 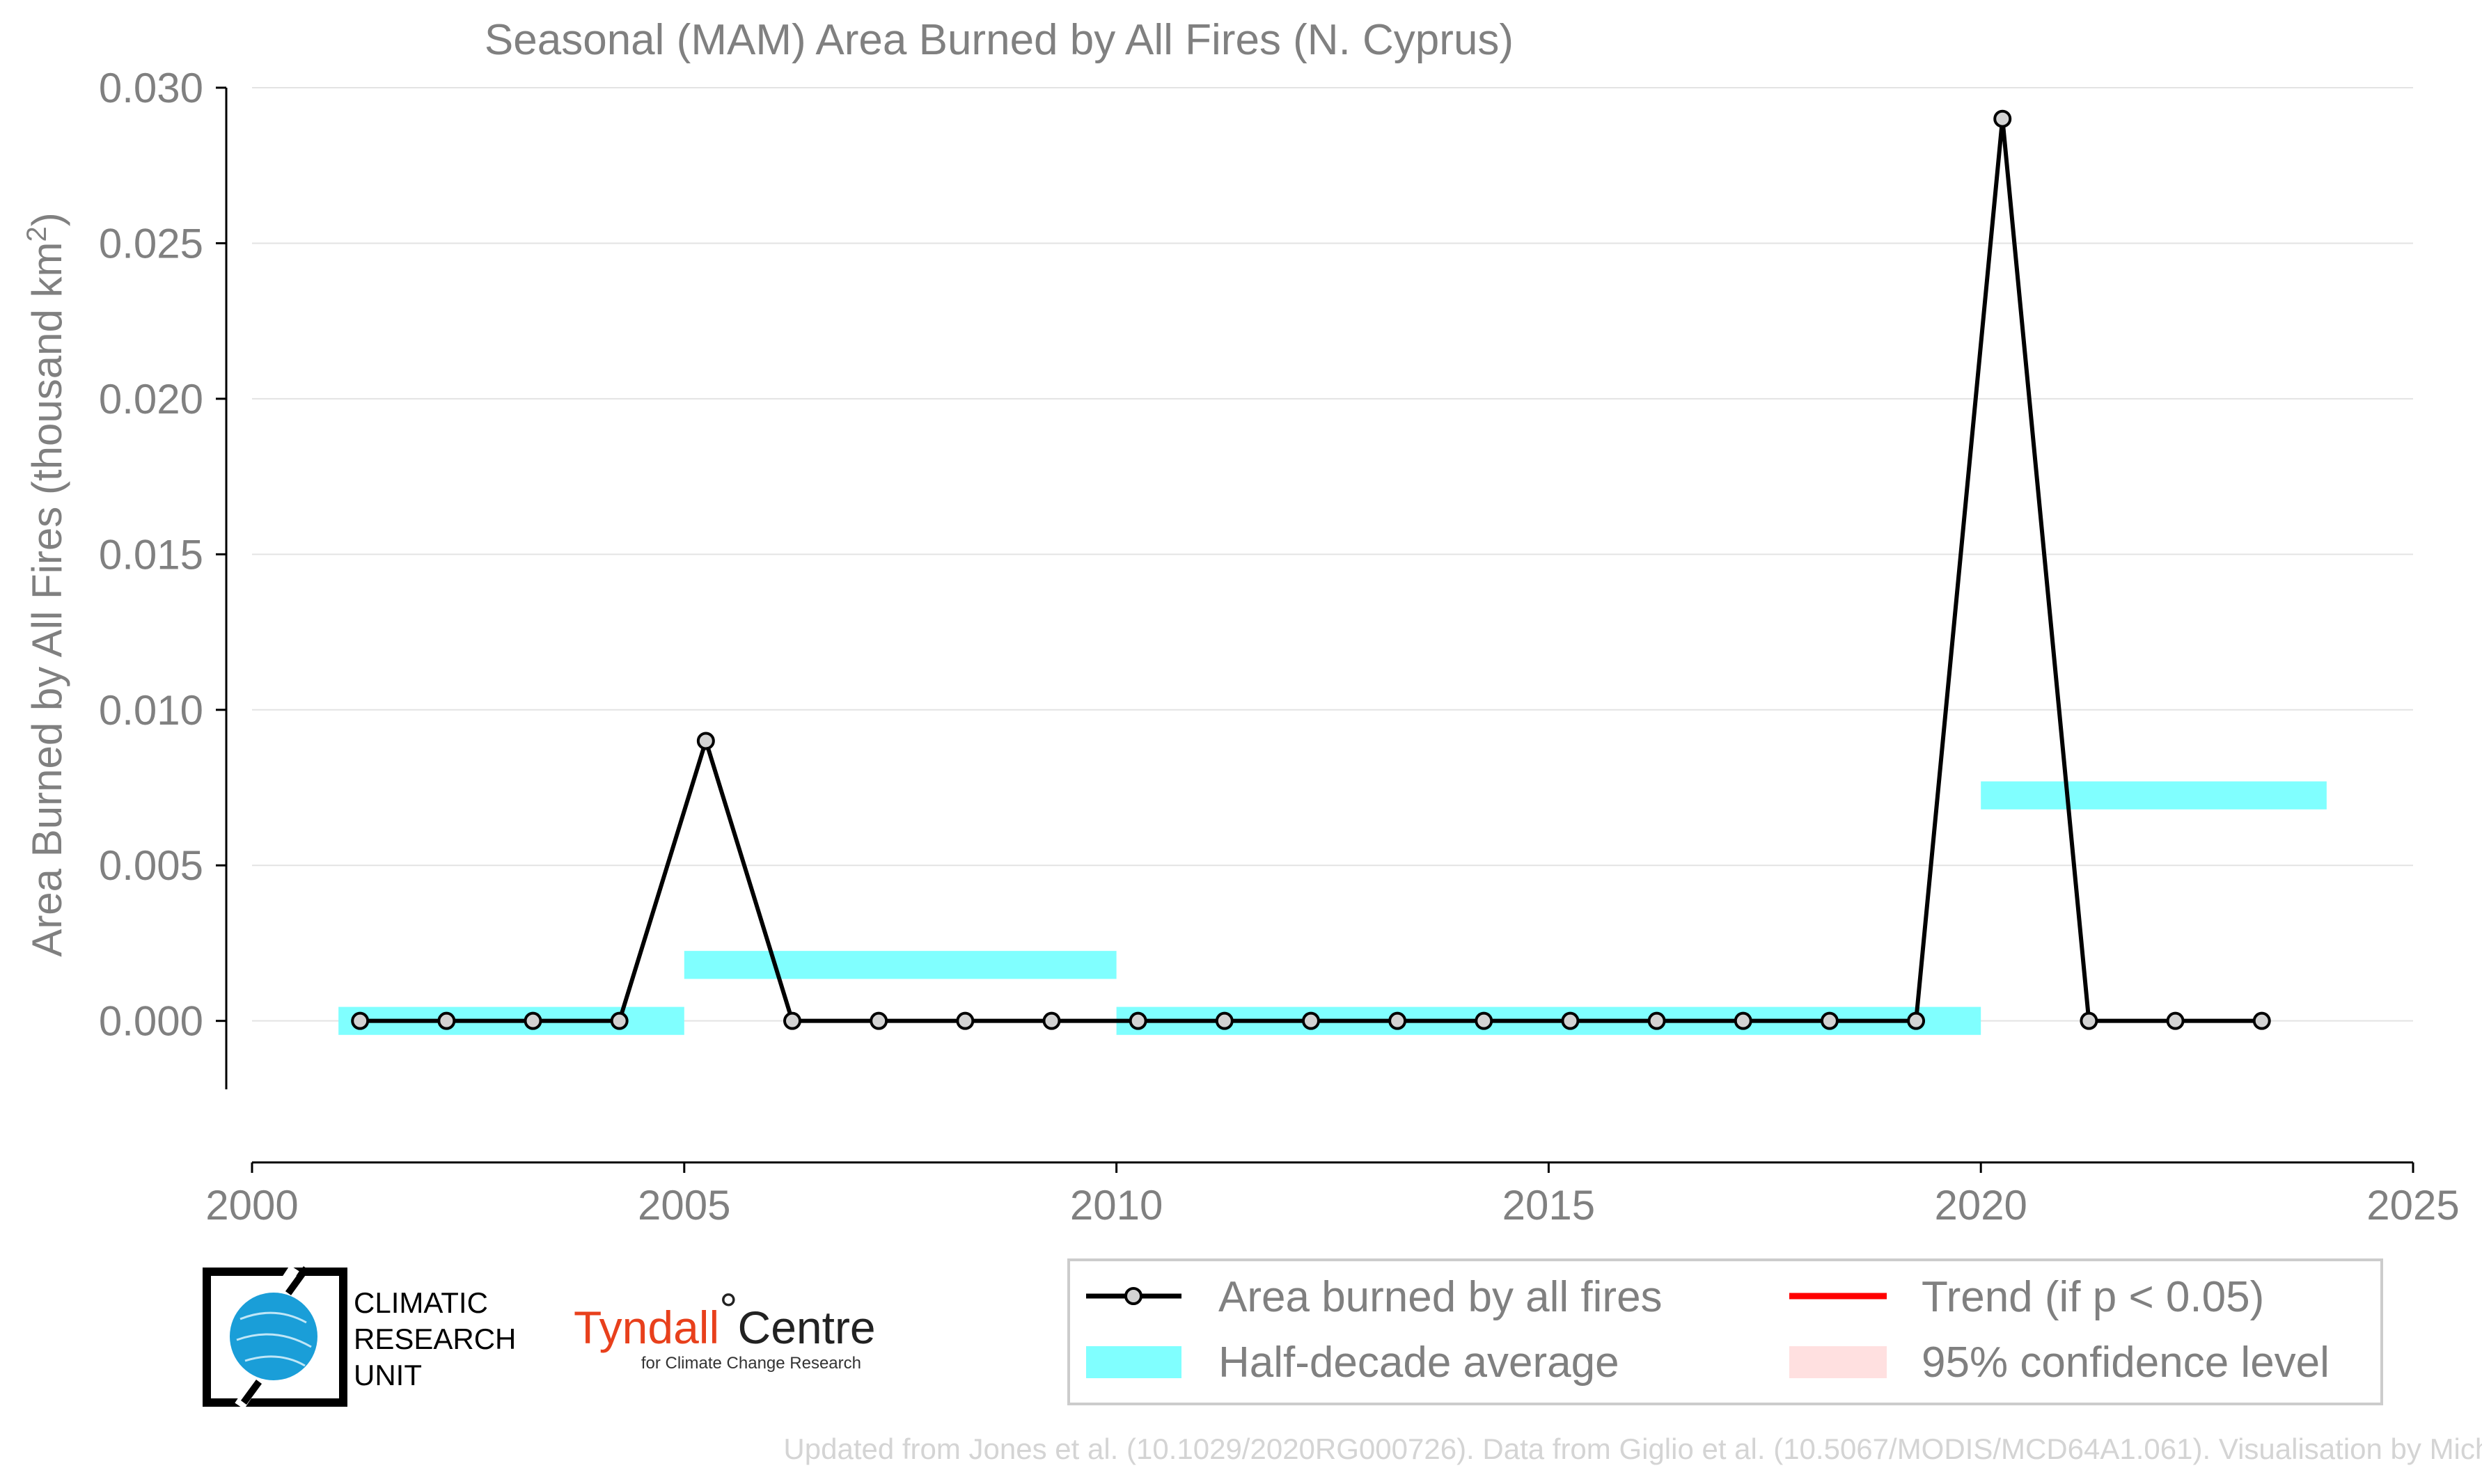 I want to click on tyndall-centre-text: Centre, so click(x=807, y=1327).